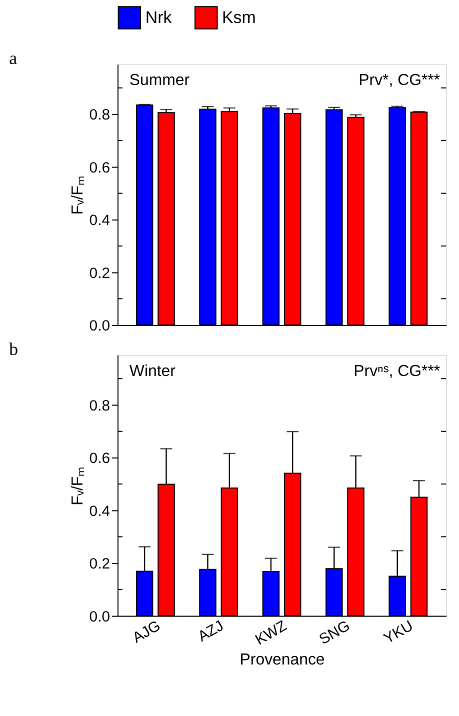  What do you see at coordinates (211, 631) in the screenshot?
I see `x-tick-label: AZJ` at bounding box center [211, 631].